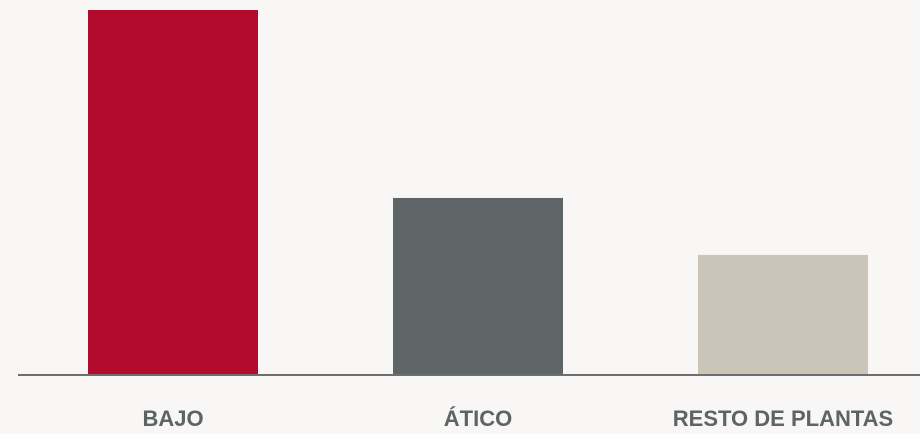 This screenshot has width=920, height=434. I want to click on category-label-0: BAJO, so click(172, 418).